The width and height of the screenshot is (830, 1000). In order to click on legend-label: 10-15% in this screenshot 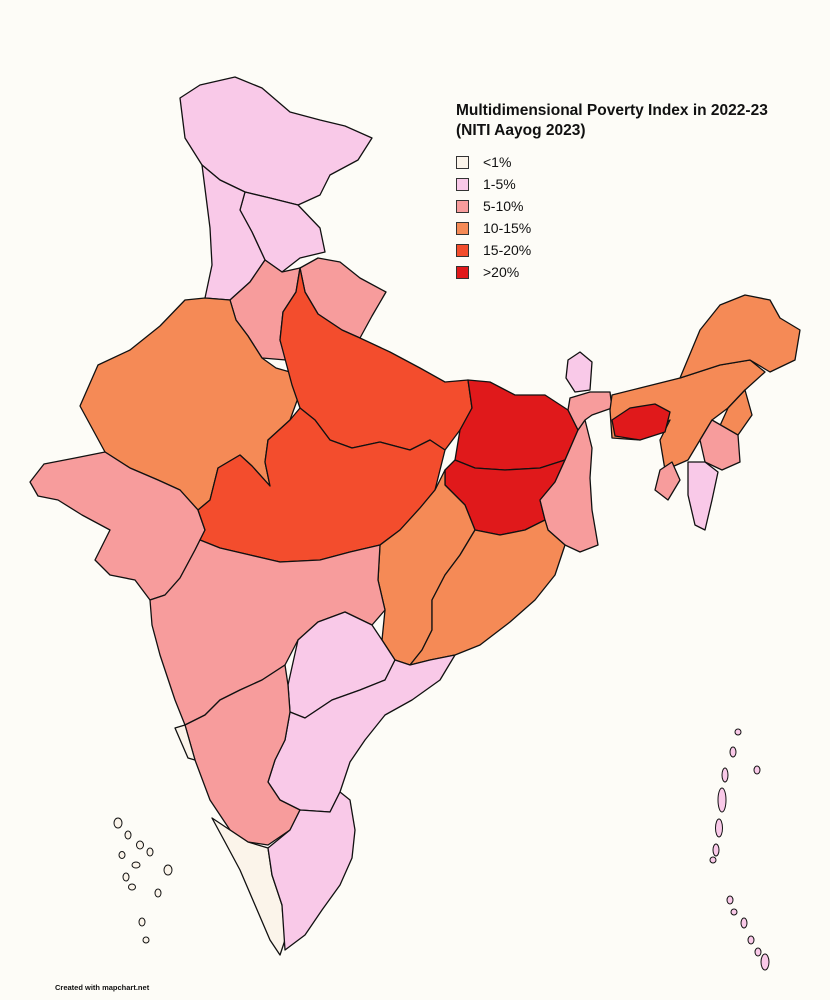, I will do `click(507, 228)`.